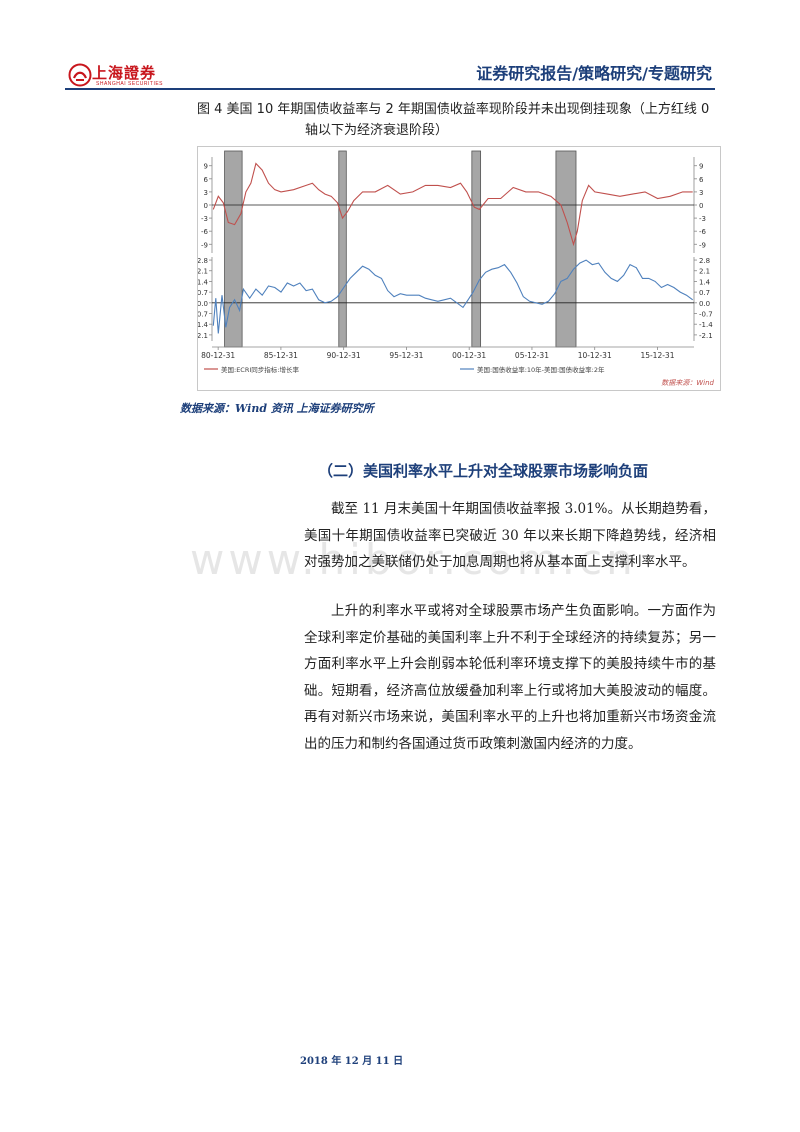  Describe the element at coordinates (377, 130) in the screenshot. I see `figure-caption-line2: 轴以下为经济衰退阶段）` at that location.